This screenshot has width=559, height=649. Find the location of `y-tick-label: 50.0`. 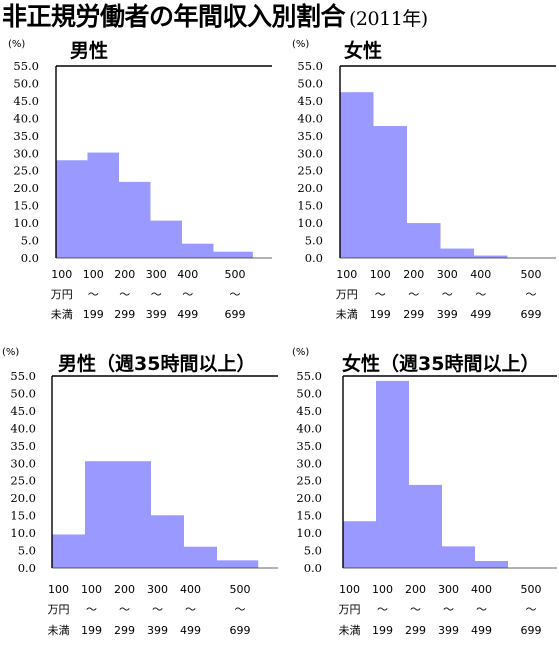

y-tick-label: 50.0 is located at coordinates (310, 83).